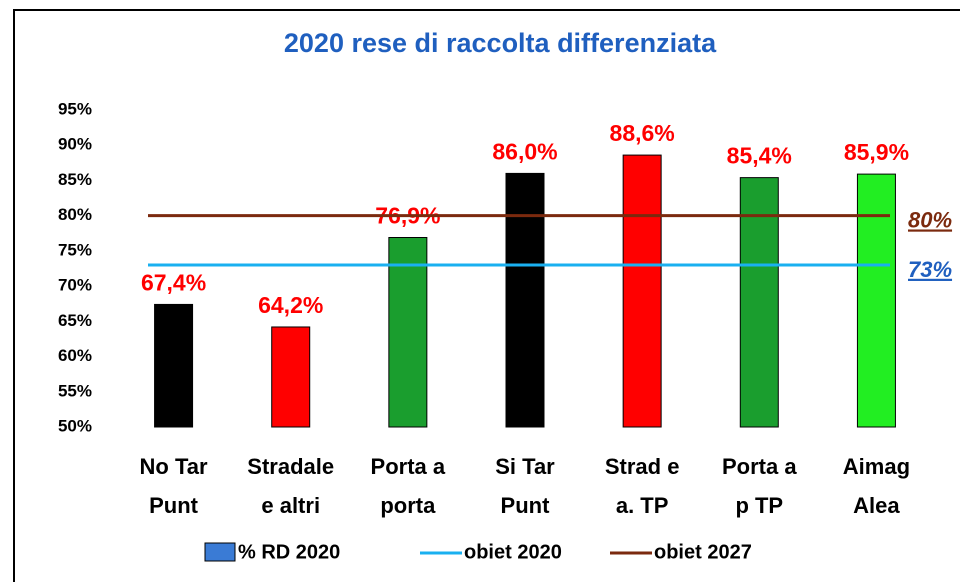 The height and width of the screenshot is (582, 960). Describe the element at coordinates (930, 269) in the screenshot. I see `reference-label: 73%` at that location.